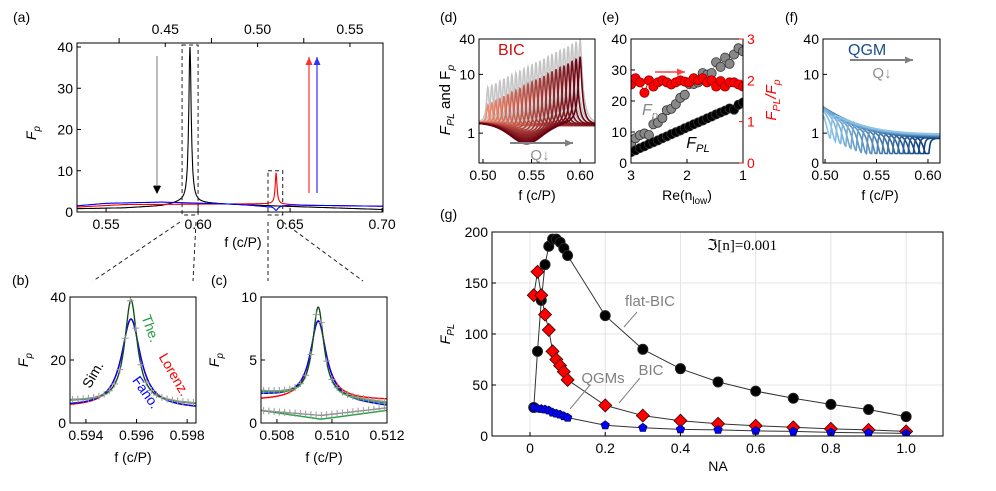  Describe the element at coordinates (700, 201) in the screenshot. I see `label-part: low` at that location.